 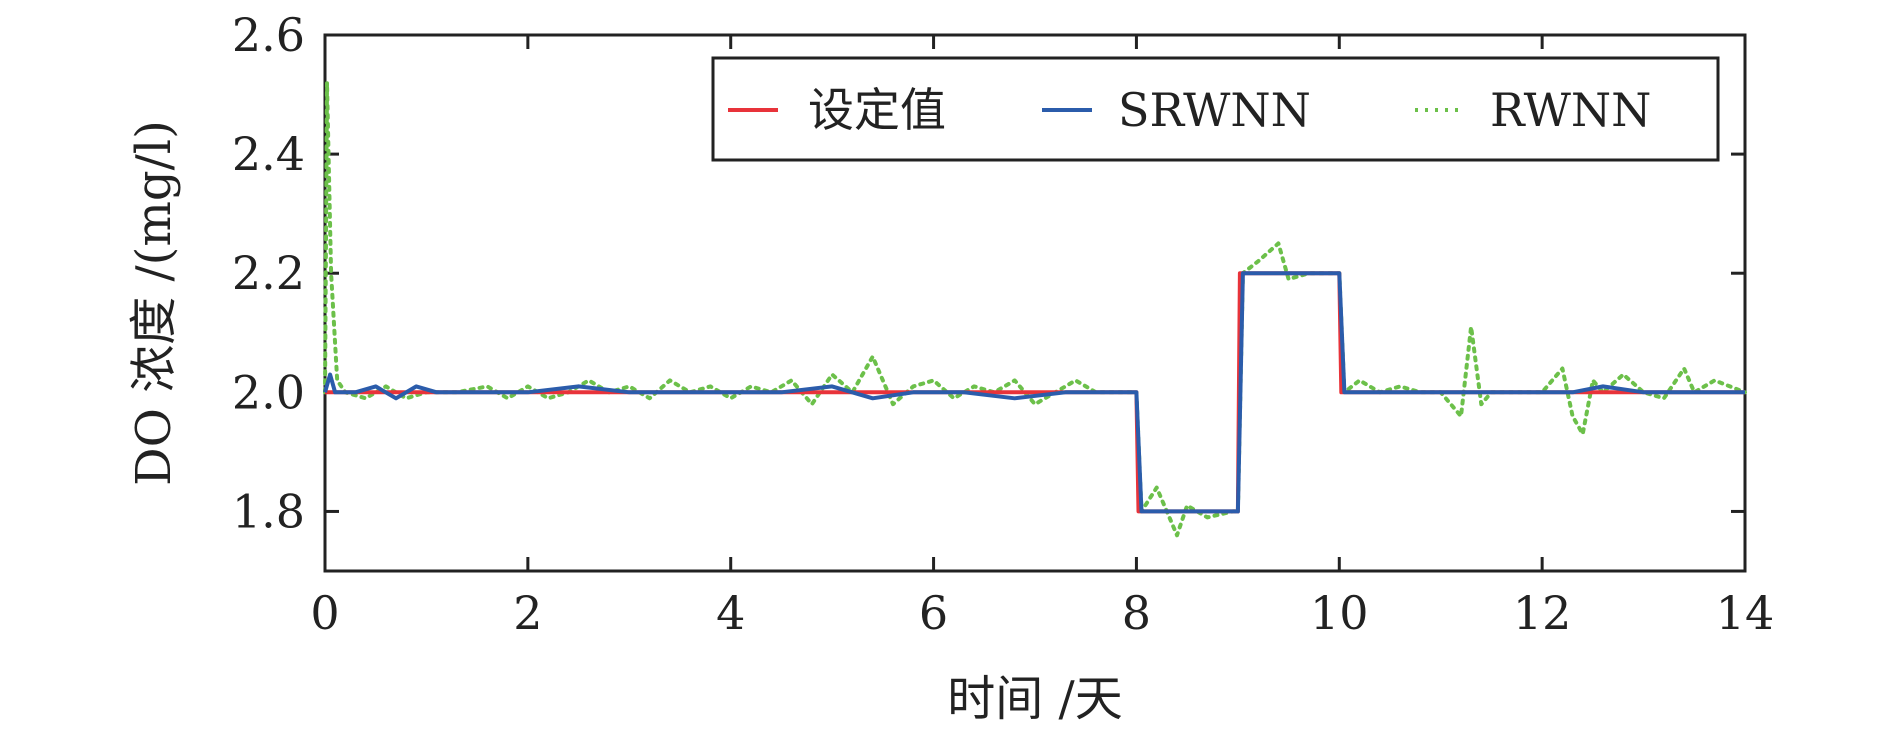 I want to click on x-tick-label: 12, so click(x=1542, y=613).